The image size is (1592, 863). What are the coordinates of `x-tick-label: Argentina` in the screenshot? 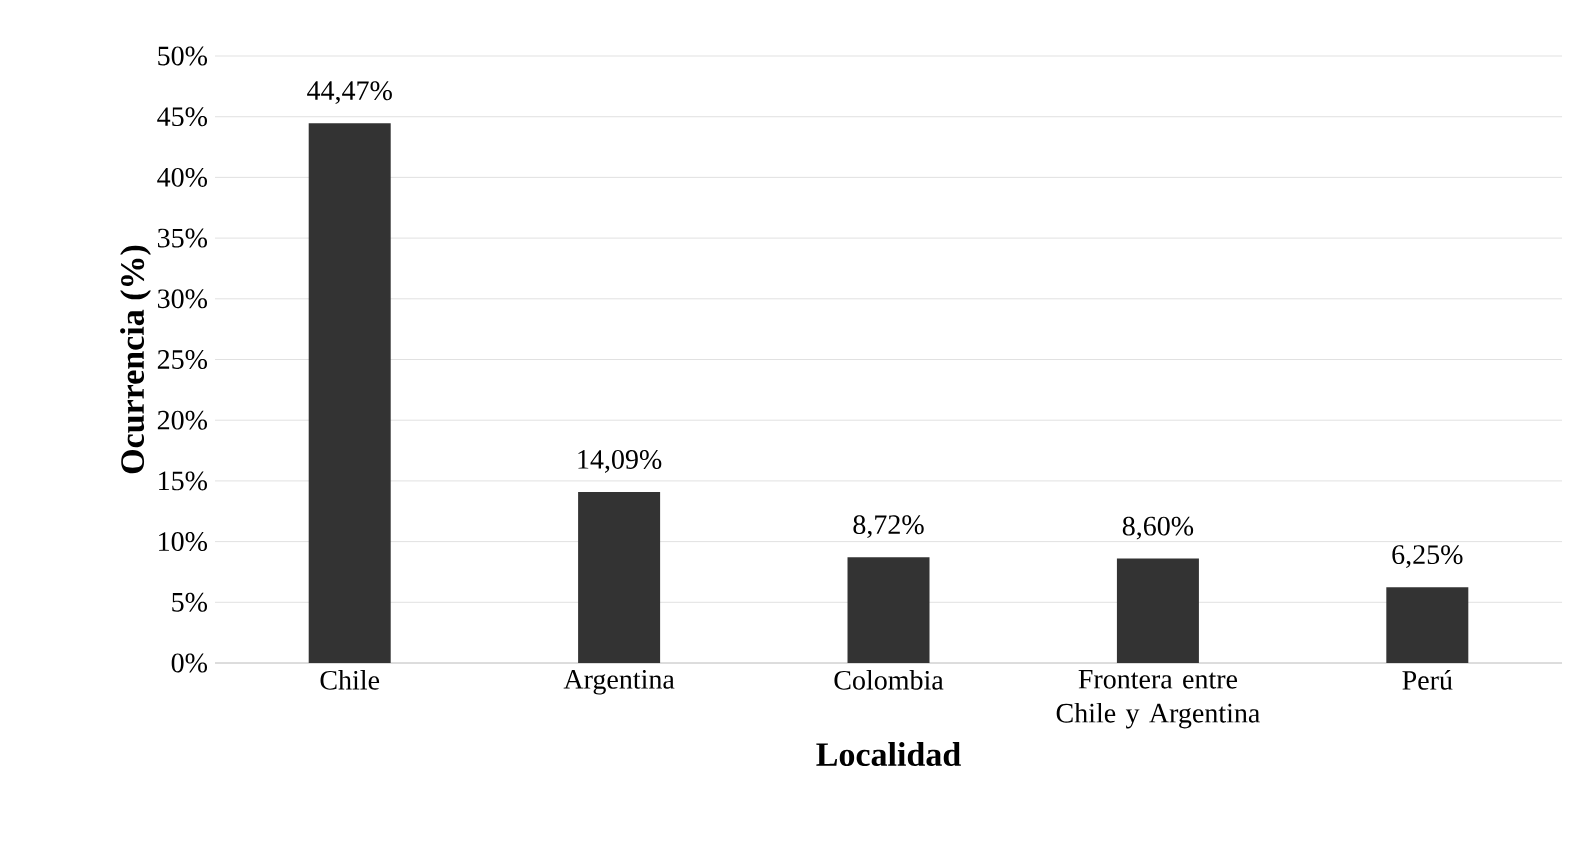 It's located at (619, 682).